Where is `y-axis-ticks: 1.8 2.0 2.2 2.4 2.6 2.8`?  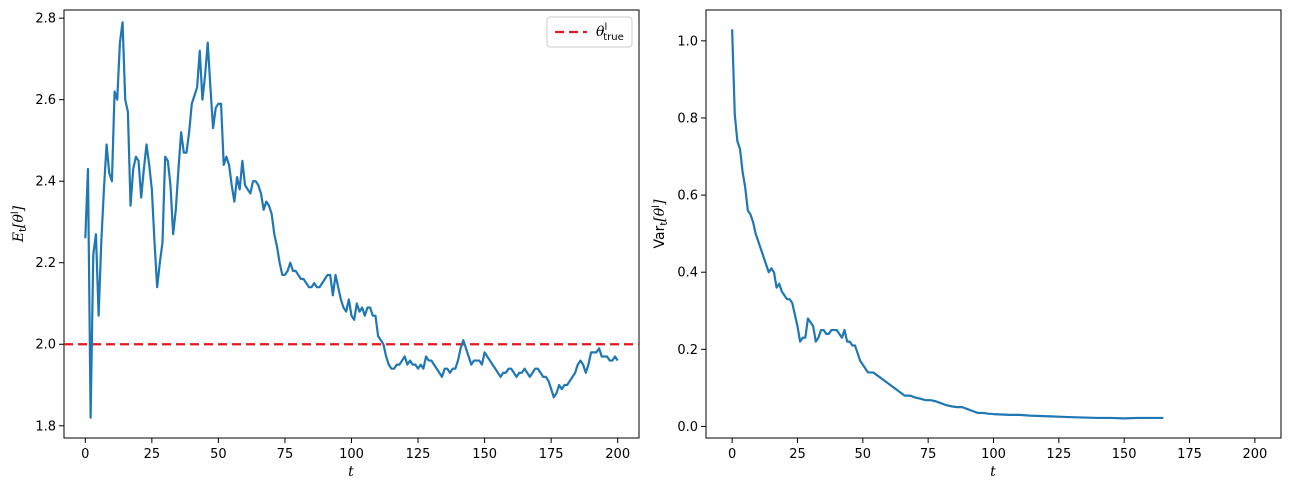 y-axis-ticks: 1.8 2.0 2.2 2.4 2.6 2.8 is located at coordinates (49, 223).